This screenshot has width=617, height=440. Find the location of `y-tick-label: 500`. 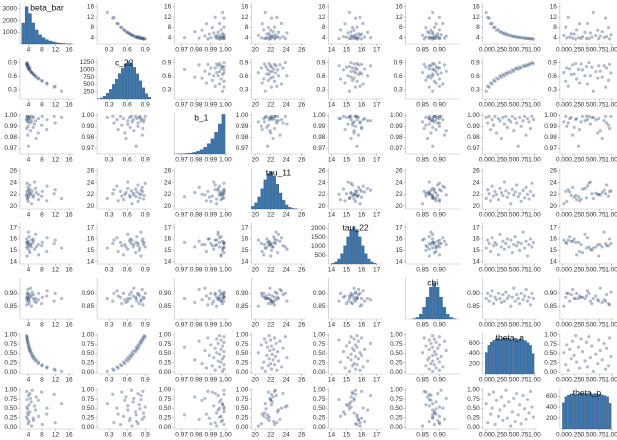

y-tick-label: 500 is located at coordinates (88, 84).